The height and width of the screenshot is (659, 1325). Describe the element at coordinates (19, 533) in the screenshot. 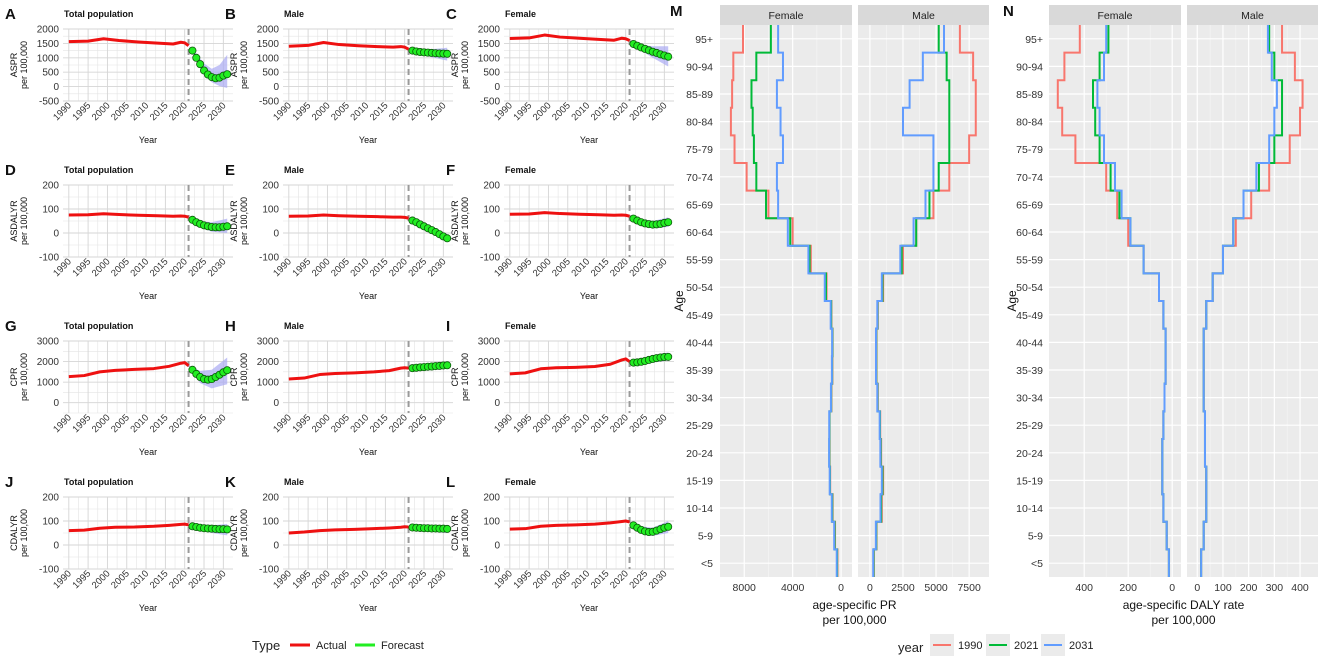

I see `y-axis-label: CDALYRper 100,000` at that location.